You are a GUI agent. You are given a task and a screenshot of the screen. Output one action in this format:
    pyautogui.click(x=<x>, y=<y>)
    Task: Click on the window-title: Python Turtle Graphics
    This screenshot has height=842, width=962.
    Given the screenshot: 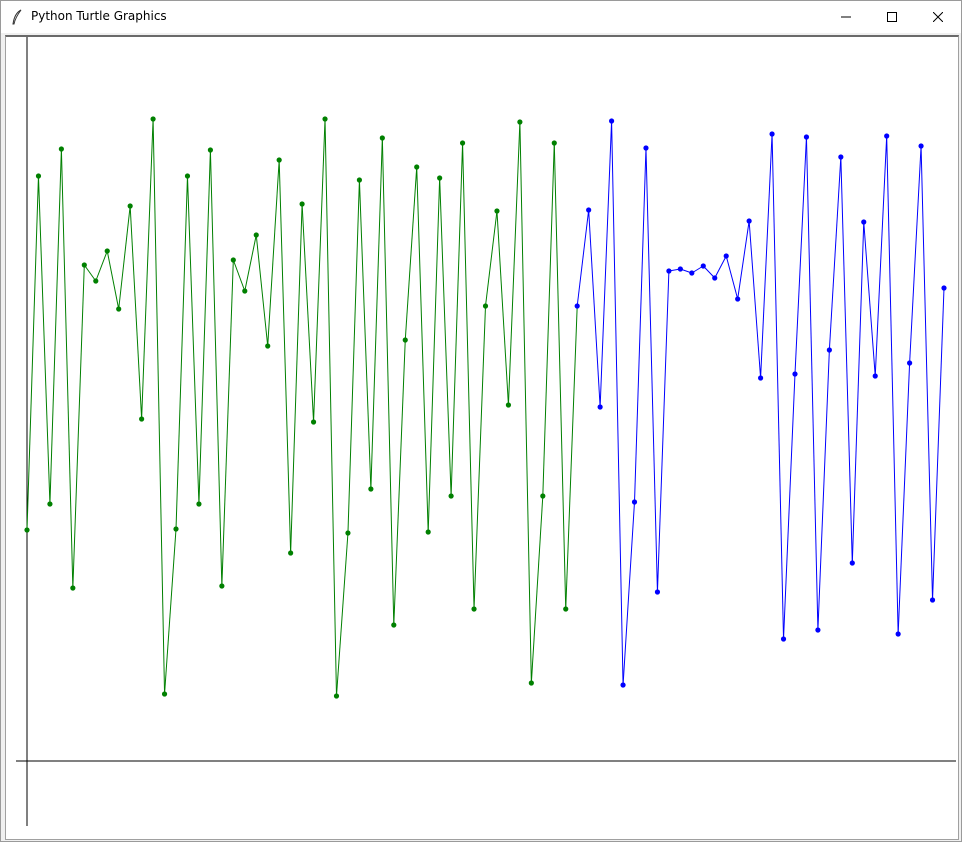 What is the action you would take?
    pyautogui.click(x=99, y=16)
    